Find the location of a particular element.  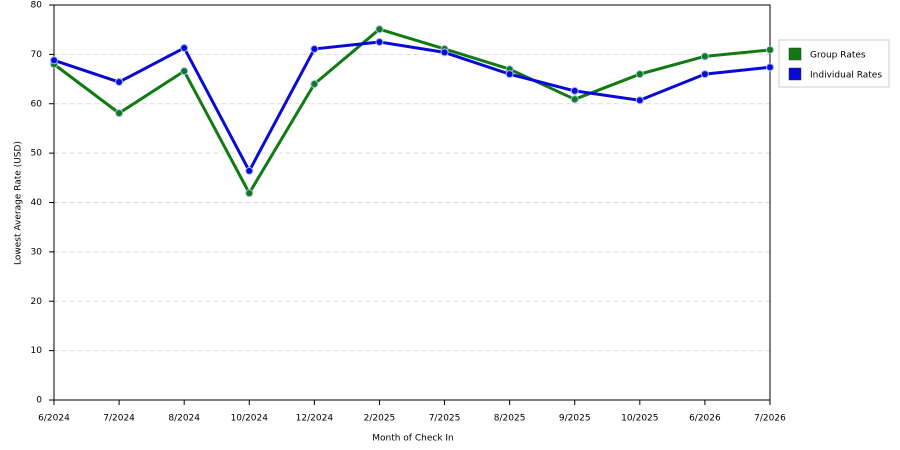

x-tick-label: 8/2024 is located at coordinates (184, 419).